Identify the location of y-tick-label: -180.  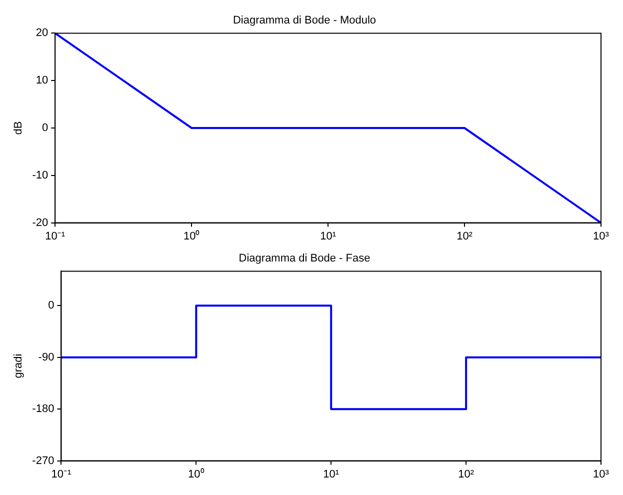
(43, 409).